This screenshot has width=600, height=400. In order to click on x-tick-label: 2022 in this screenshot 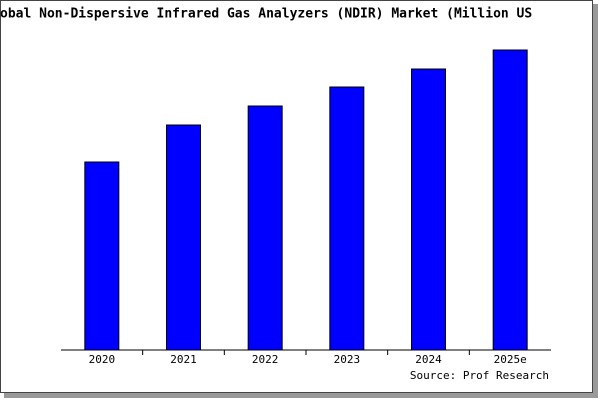, I will do `click(265, 359)`.